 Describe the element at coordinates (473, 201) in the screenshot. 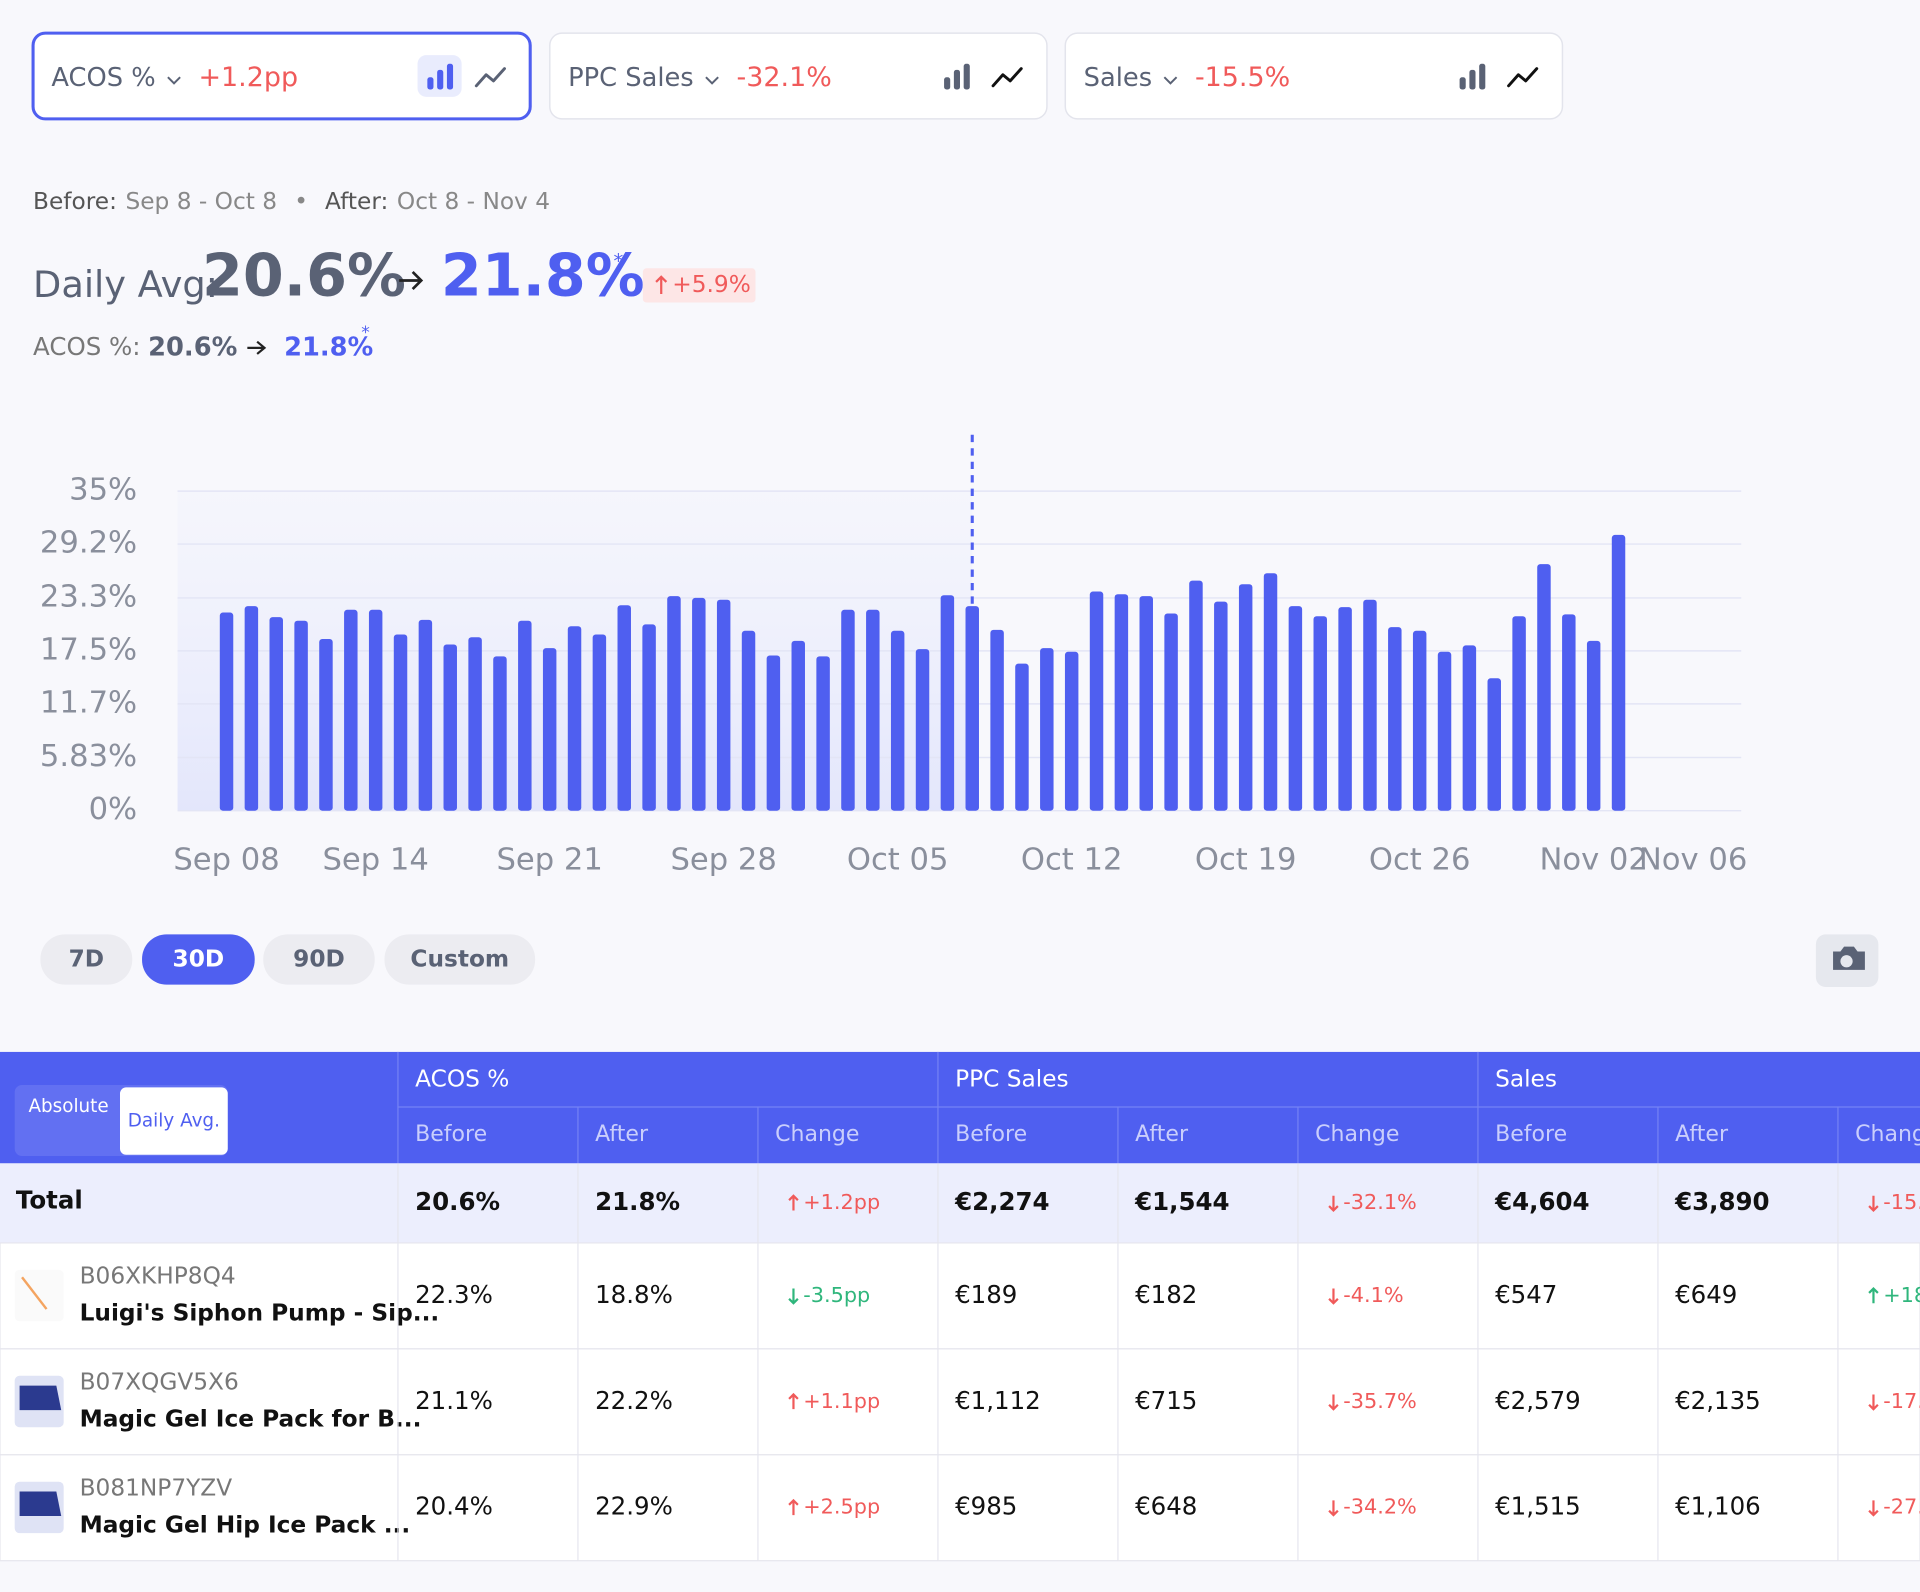

I see `period-part: Oct 8 - Nov 4` at that location.